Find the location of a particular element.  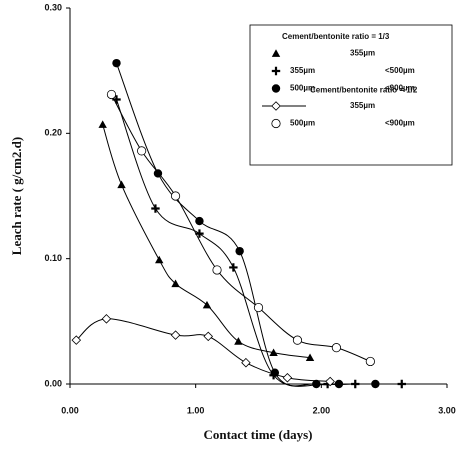

x-axis-label: Contact time (days) is located at coordinates (257, 434).